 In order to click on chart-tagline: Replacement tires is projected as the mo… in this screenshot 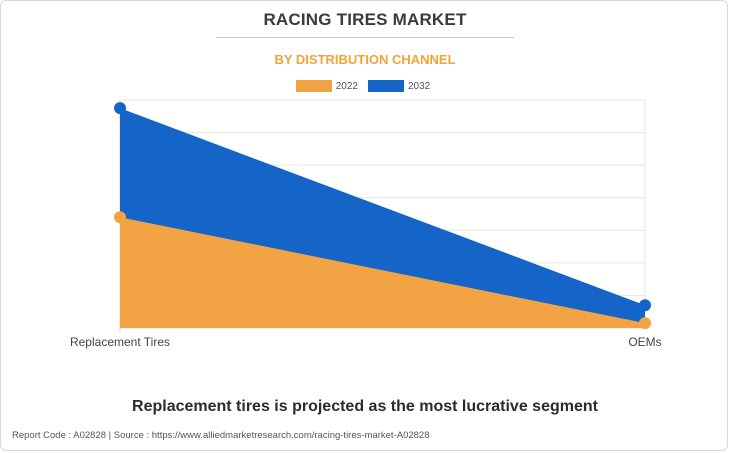, I will do `click(365, 406)`.